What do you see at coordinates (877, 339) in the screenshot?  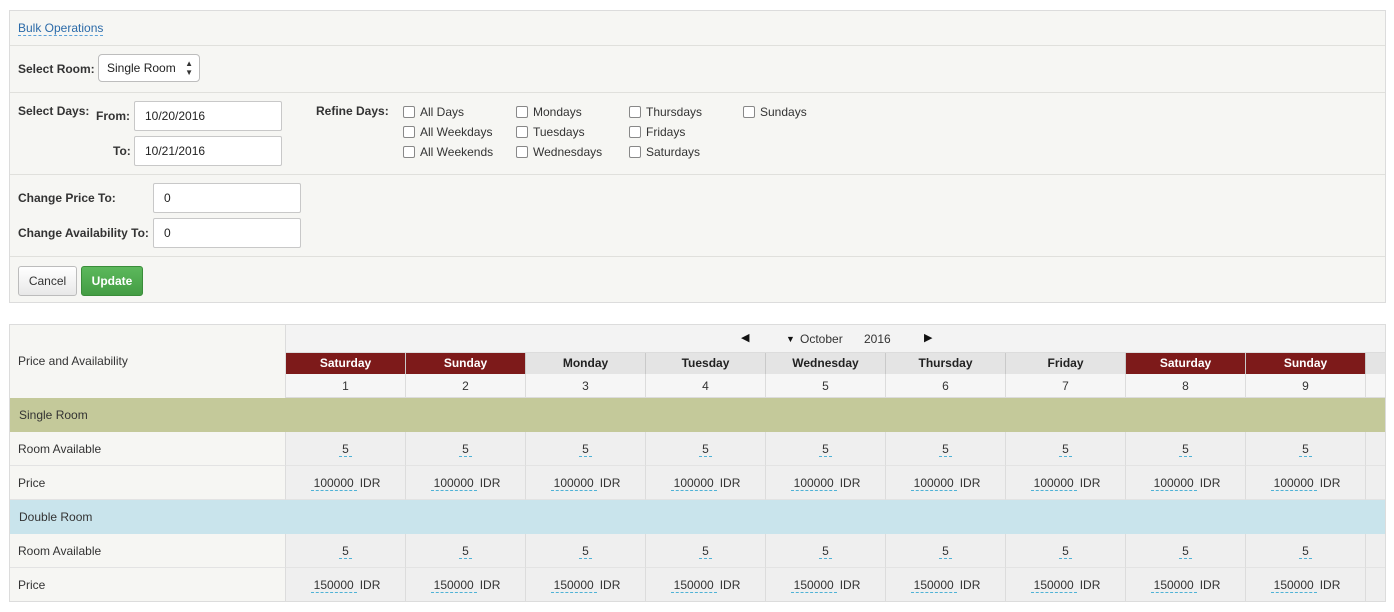 I see `year-value: 2016` at bounding box center [877, 339].